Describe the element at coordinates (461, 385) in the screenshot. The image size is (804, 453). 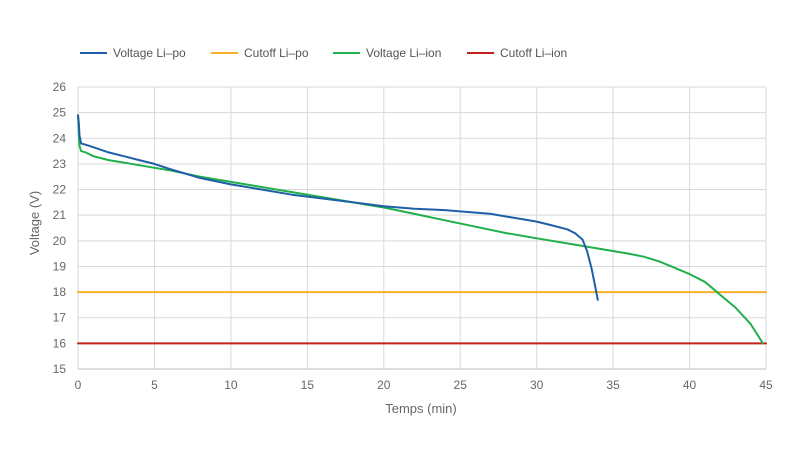
I see `x-tick-label: 25` at that location.